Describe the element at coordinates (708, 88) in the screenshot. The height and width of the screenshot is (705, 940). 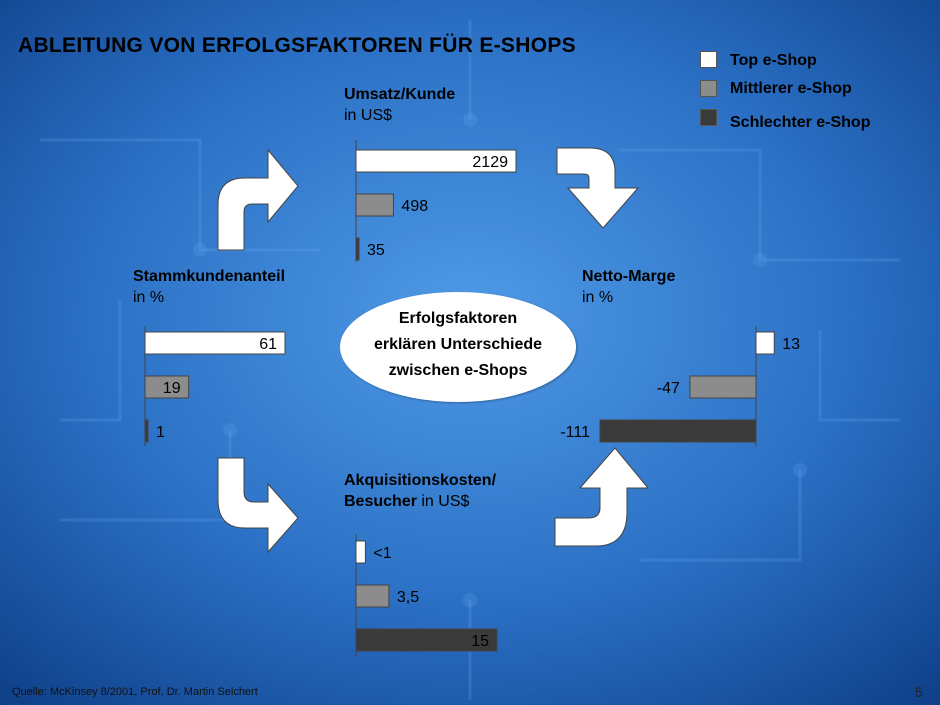
I see `legend-swatch-mid` at that location.